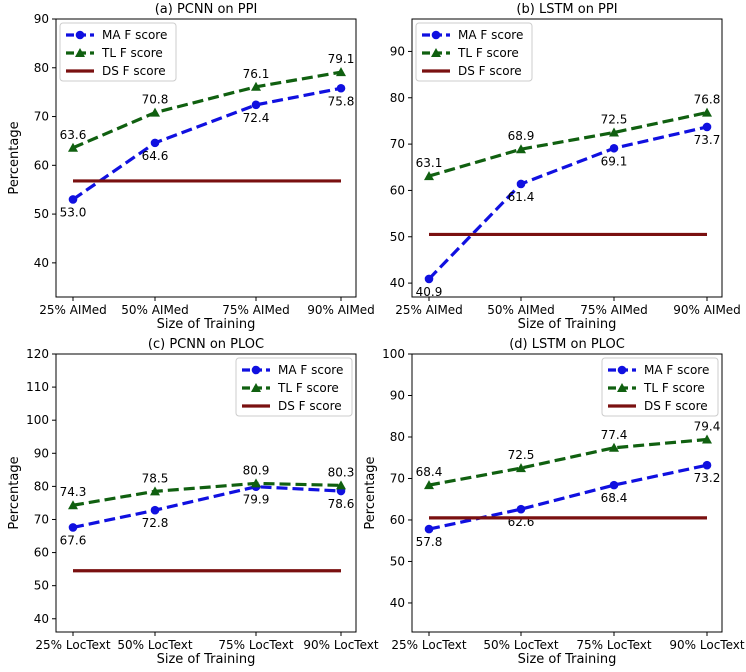 The height and width of the screenshot is (672, 746). I want to click on y-axis-label: Percentage, so click(14, 157).